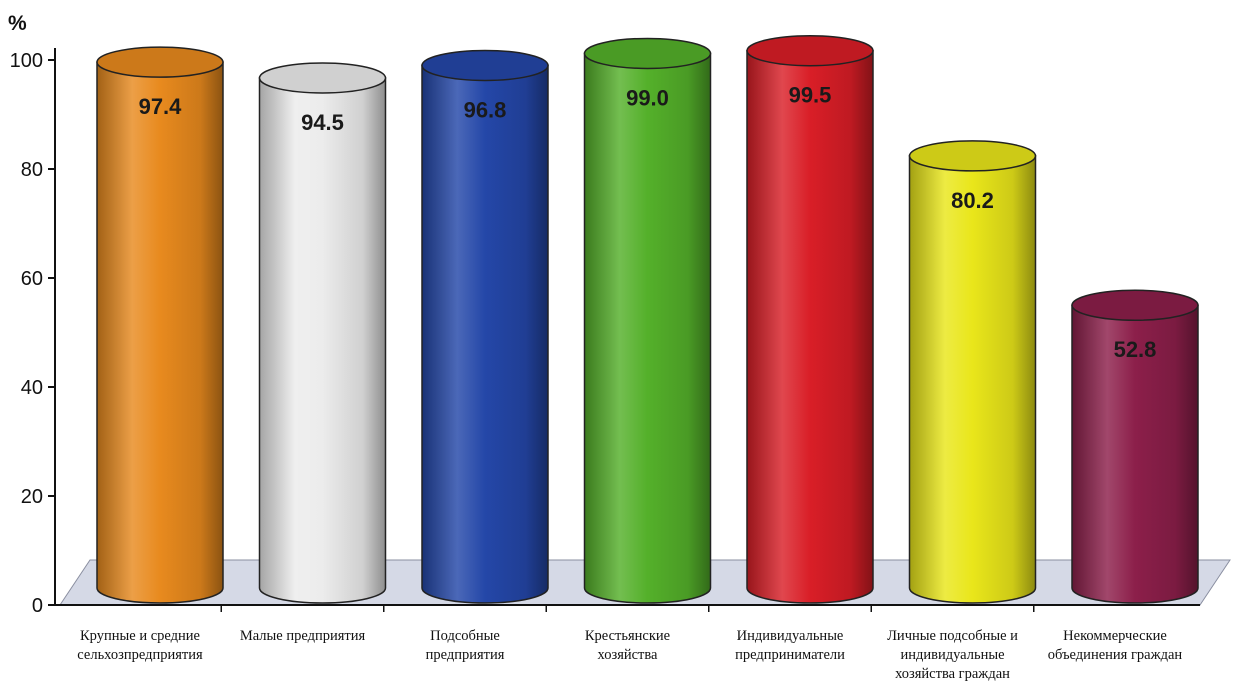 The width and height of the screenshot is (1239, 686). Describe the element at coordinates (628, 655) in the screenshot. I see `x-category-label-line: хозяйства` at that location.